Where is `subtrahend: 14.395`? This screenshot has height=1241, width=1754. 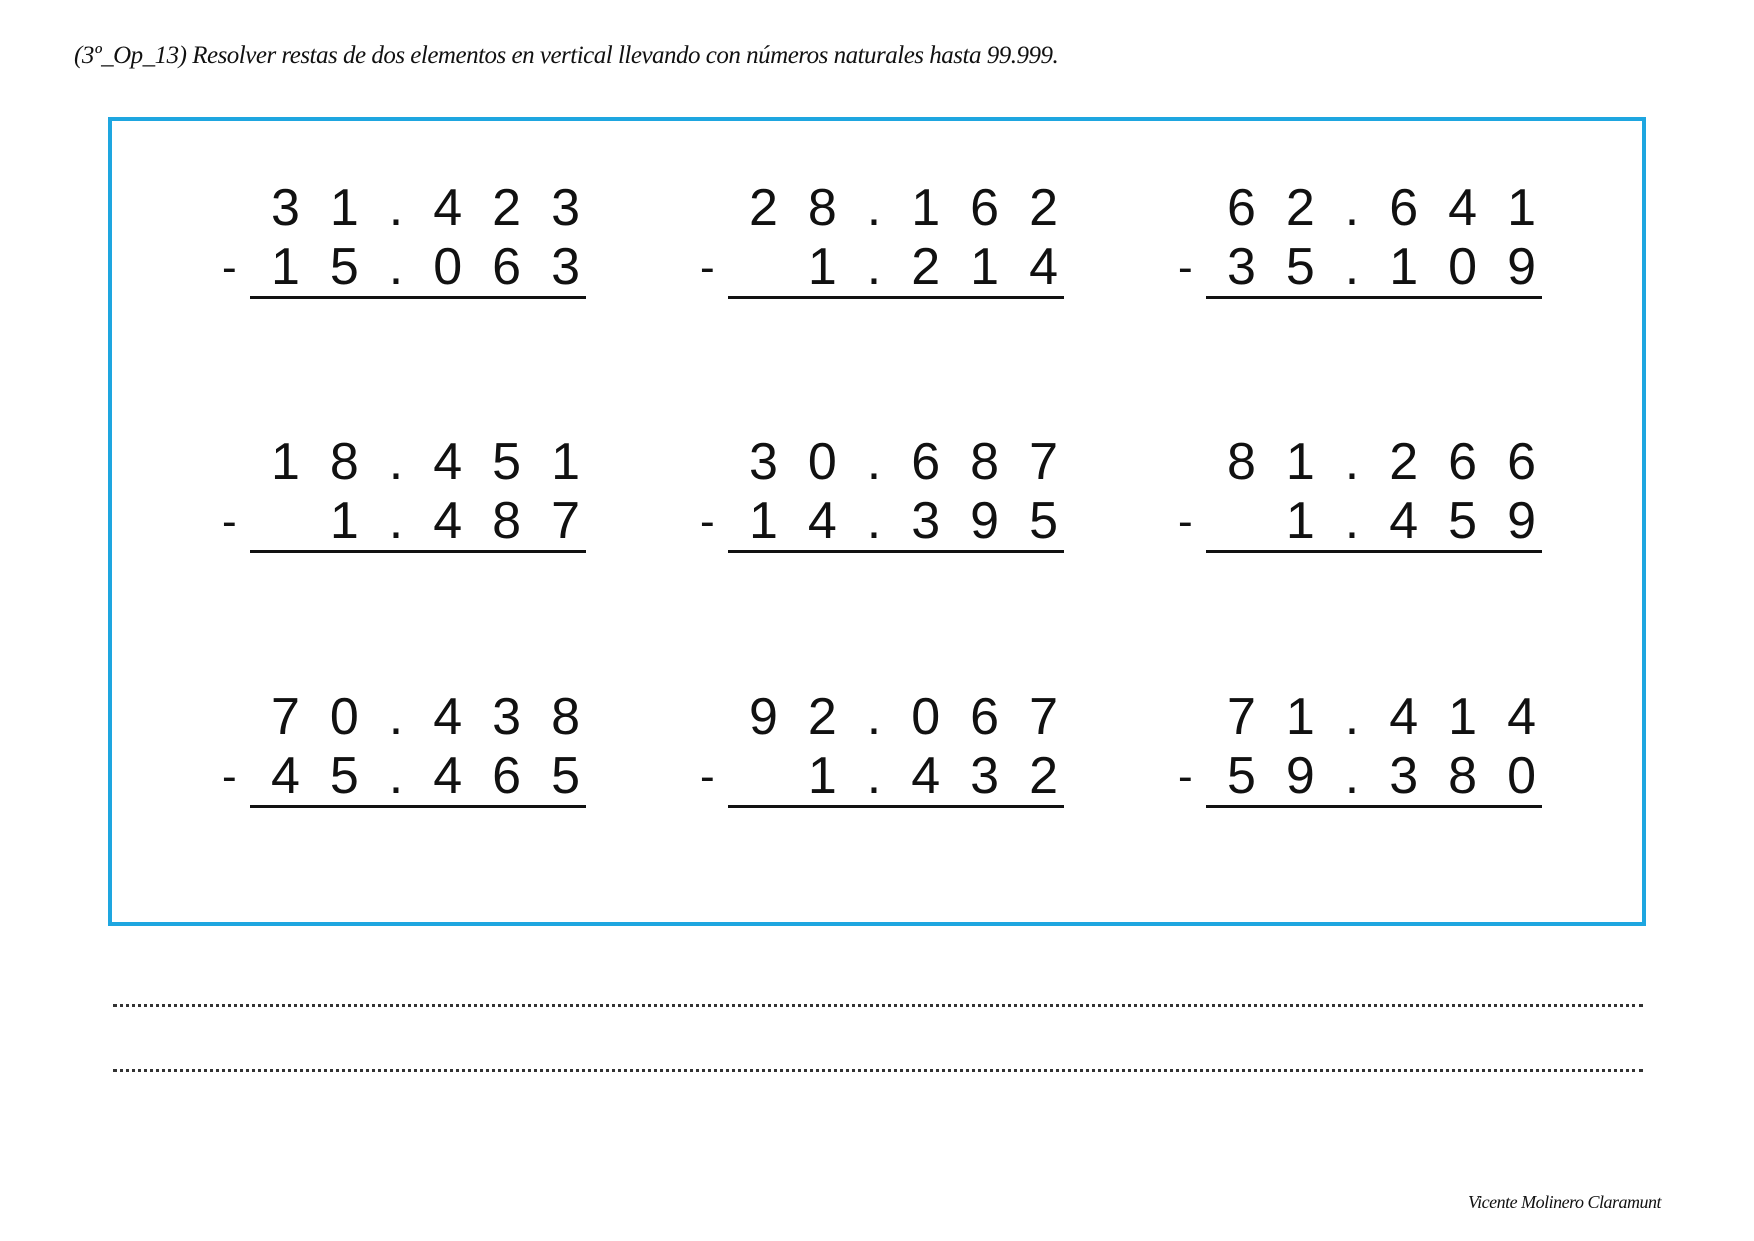
subtrahend: 14.395 is located at coordinates (918, 521).